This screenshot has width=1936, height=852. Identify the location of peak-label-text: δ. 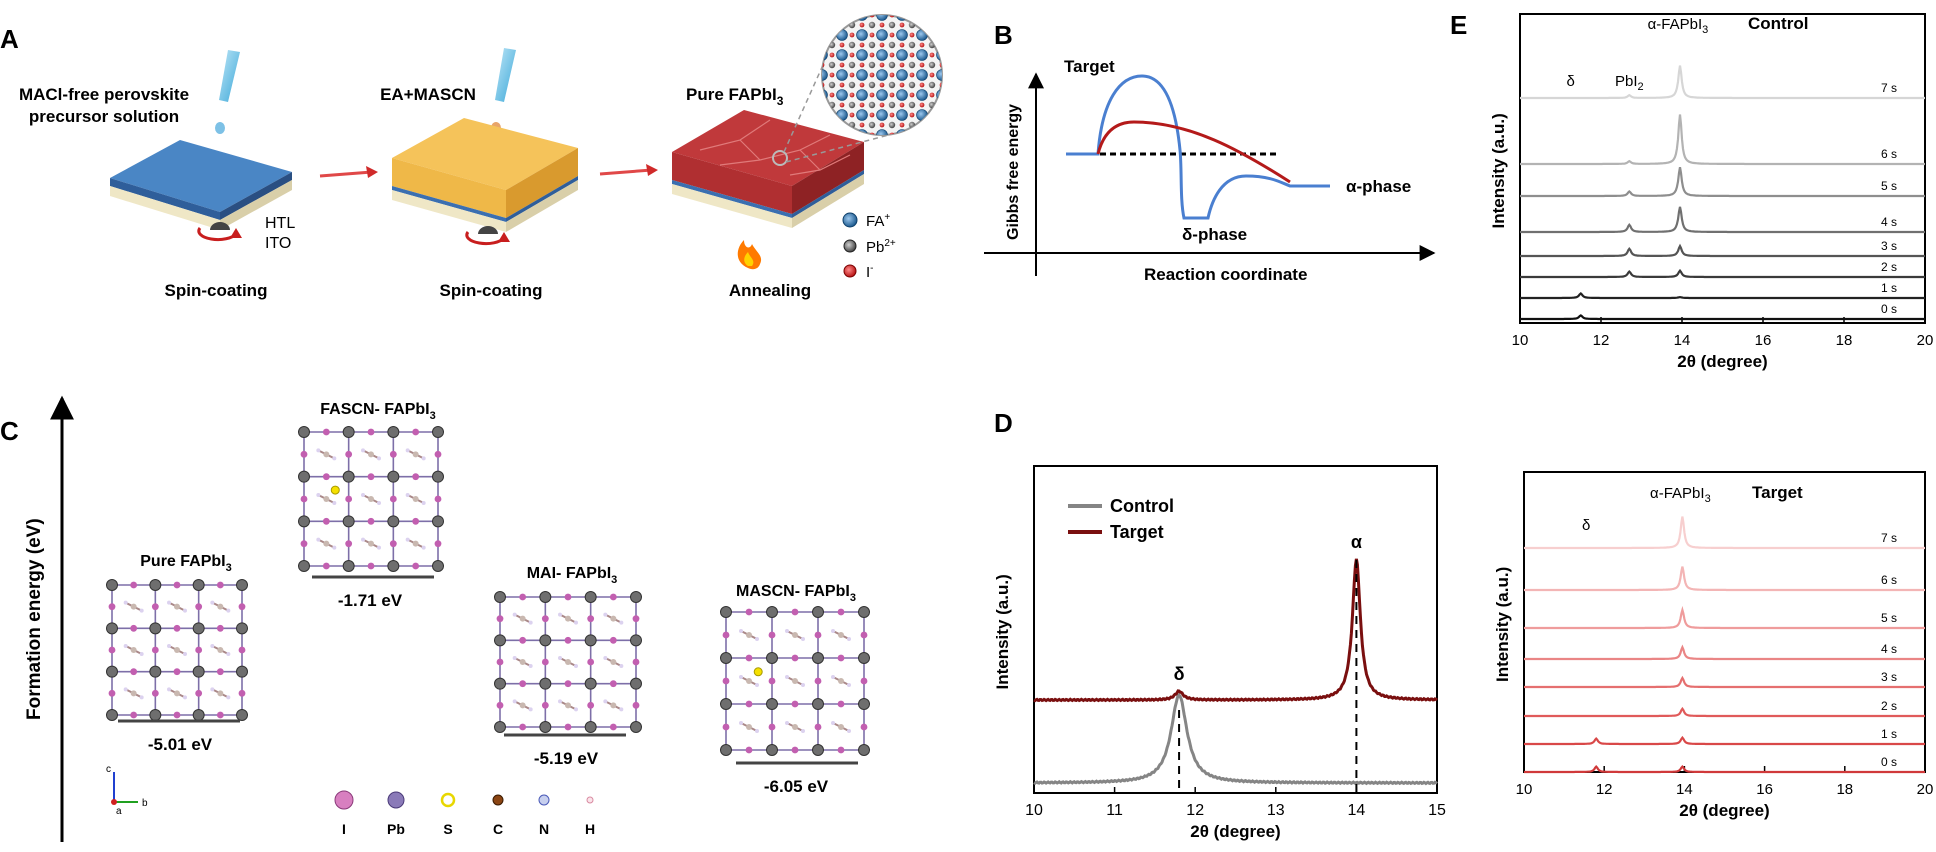
(1586, 525).